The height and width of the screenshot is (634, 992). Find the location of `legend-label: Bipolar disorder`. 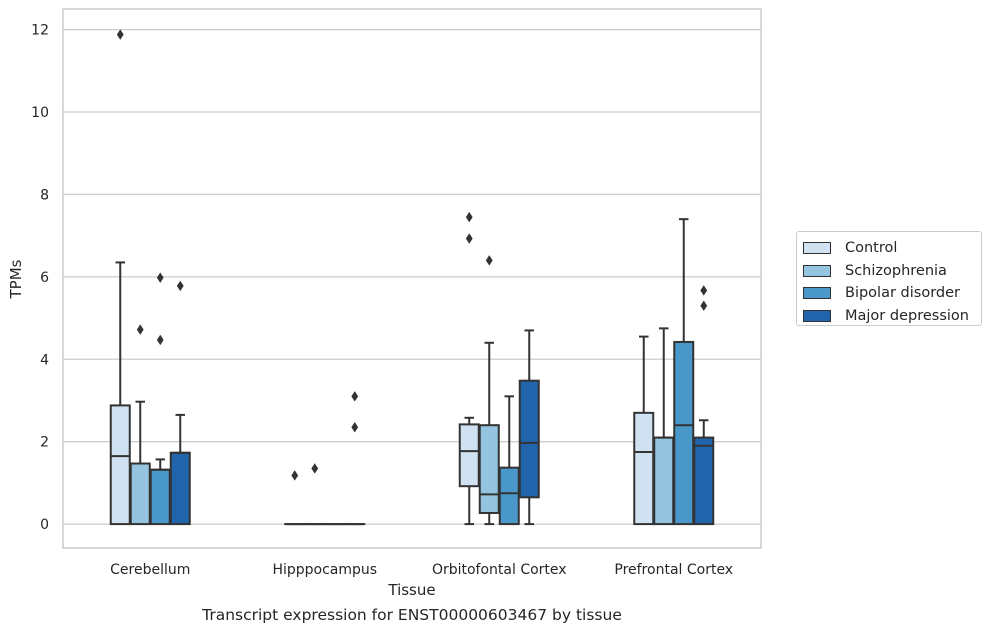

legend-label: Bipolar disorder is located at coordinates (902, 293).